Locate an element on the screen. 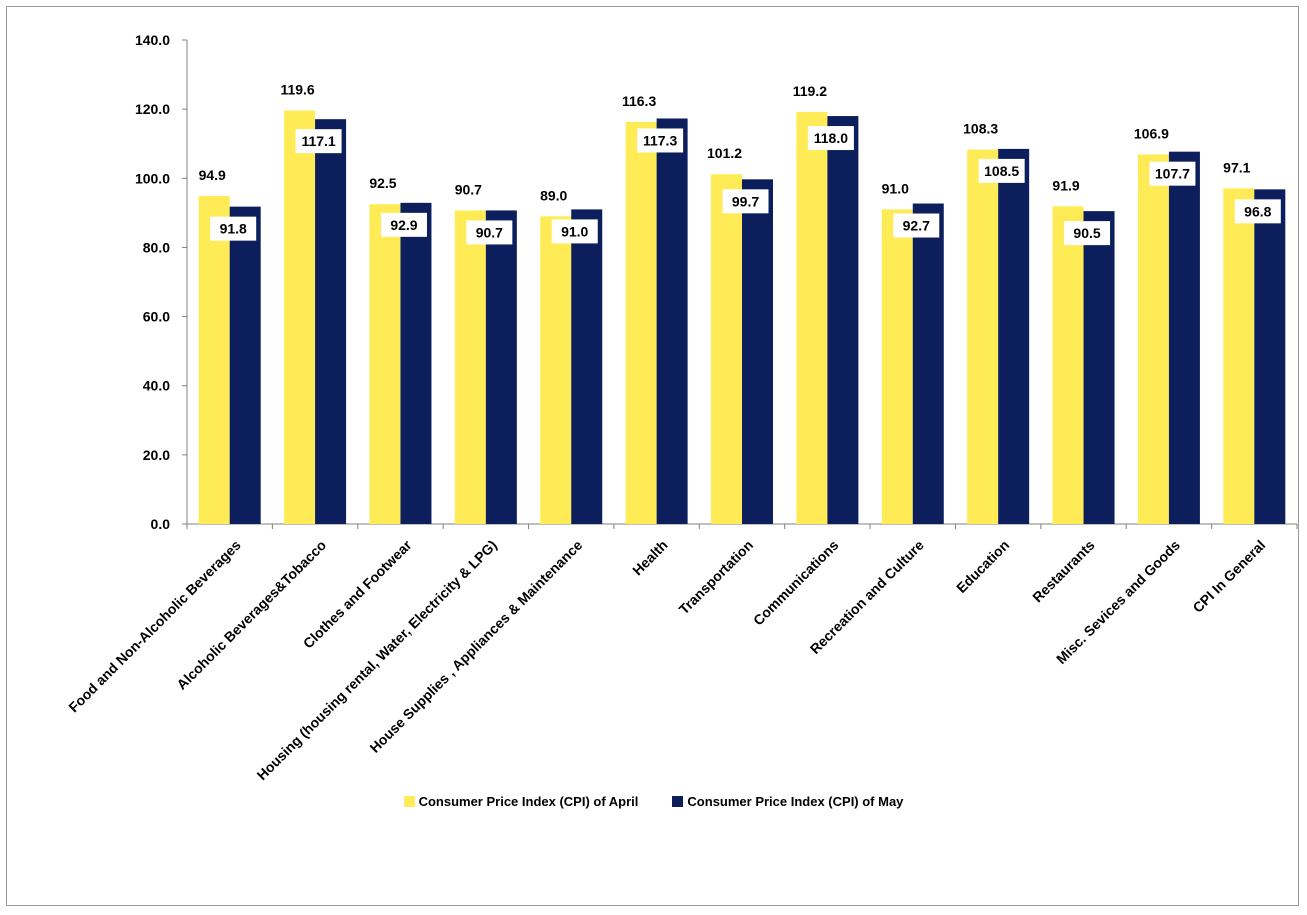  y-tick-label: 100.0 is located at coordinates (152, 178).